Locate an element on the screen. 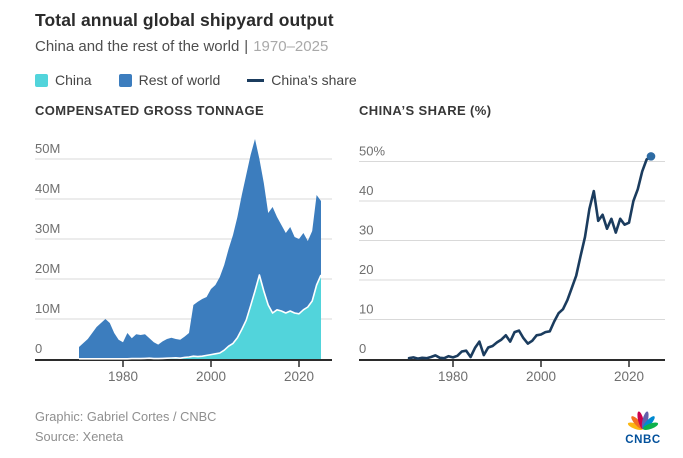  cnbc-logo: CNBC is located at coordinates (643, 427).